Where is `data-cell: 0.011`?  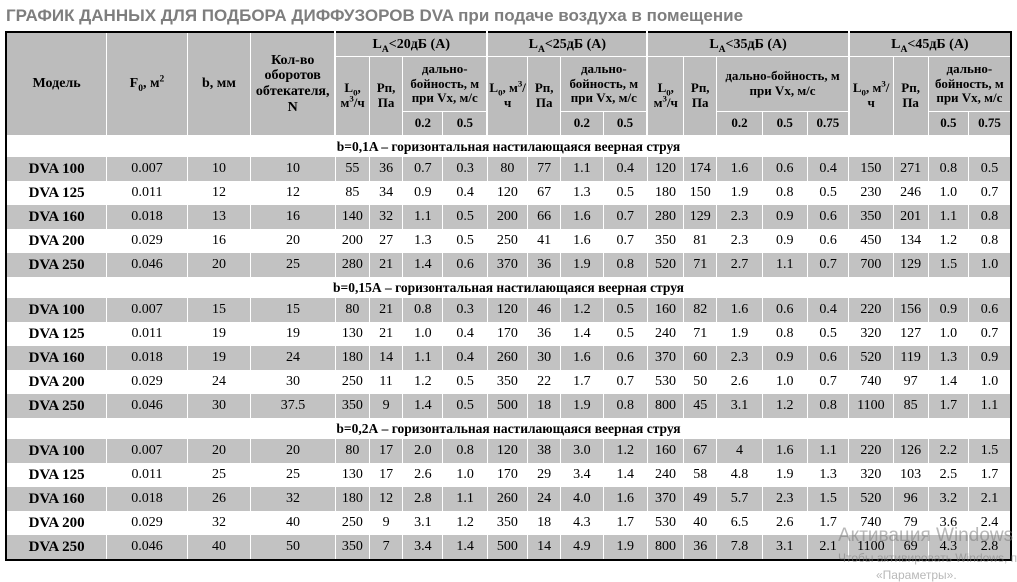
data-cell: 0.011 is located at coordinates (147, 475).